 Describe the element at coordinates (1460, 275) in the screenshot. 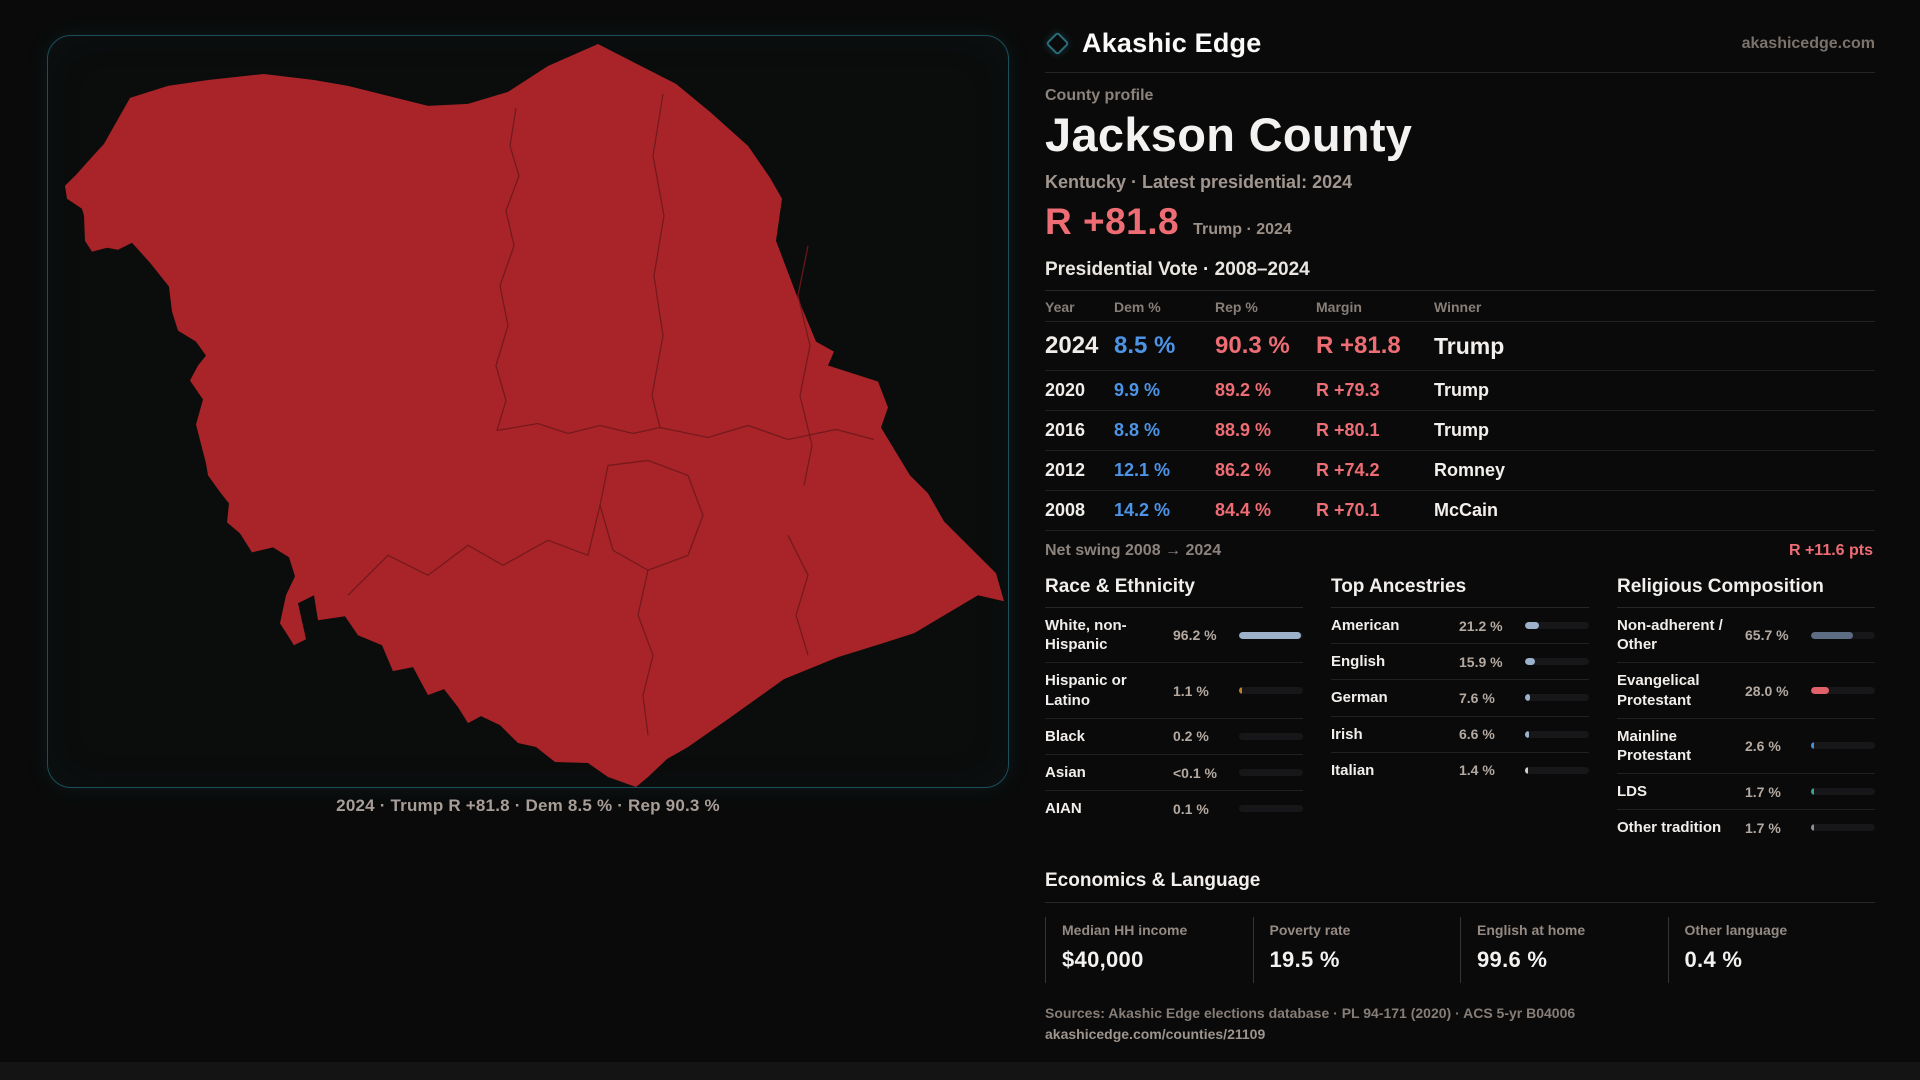

I see `vote-table-title: Presidential Vote · 2008–2024` at that location.